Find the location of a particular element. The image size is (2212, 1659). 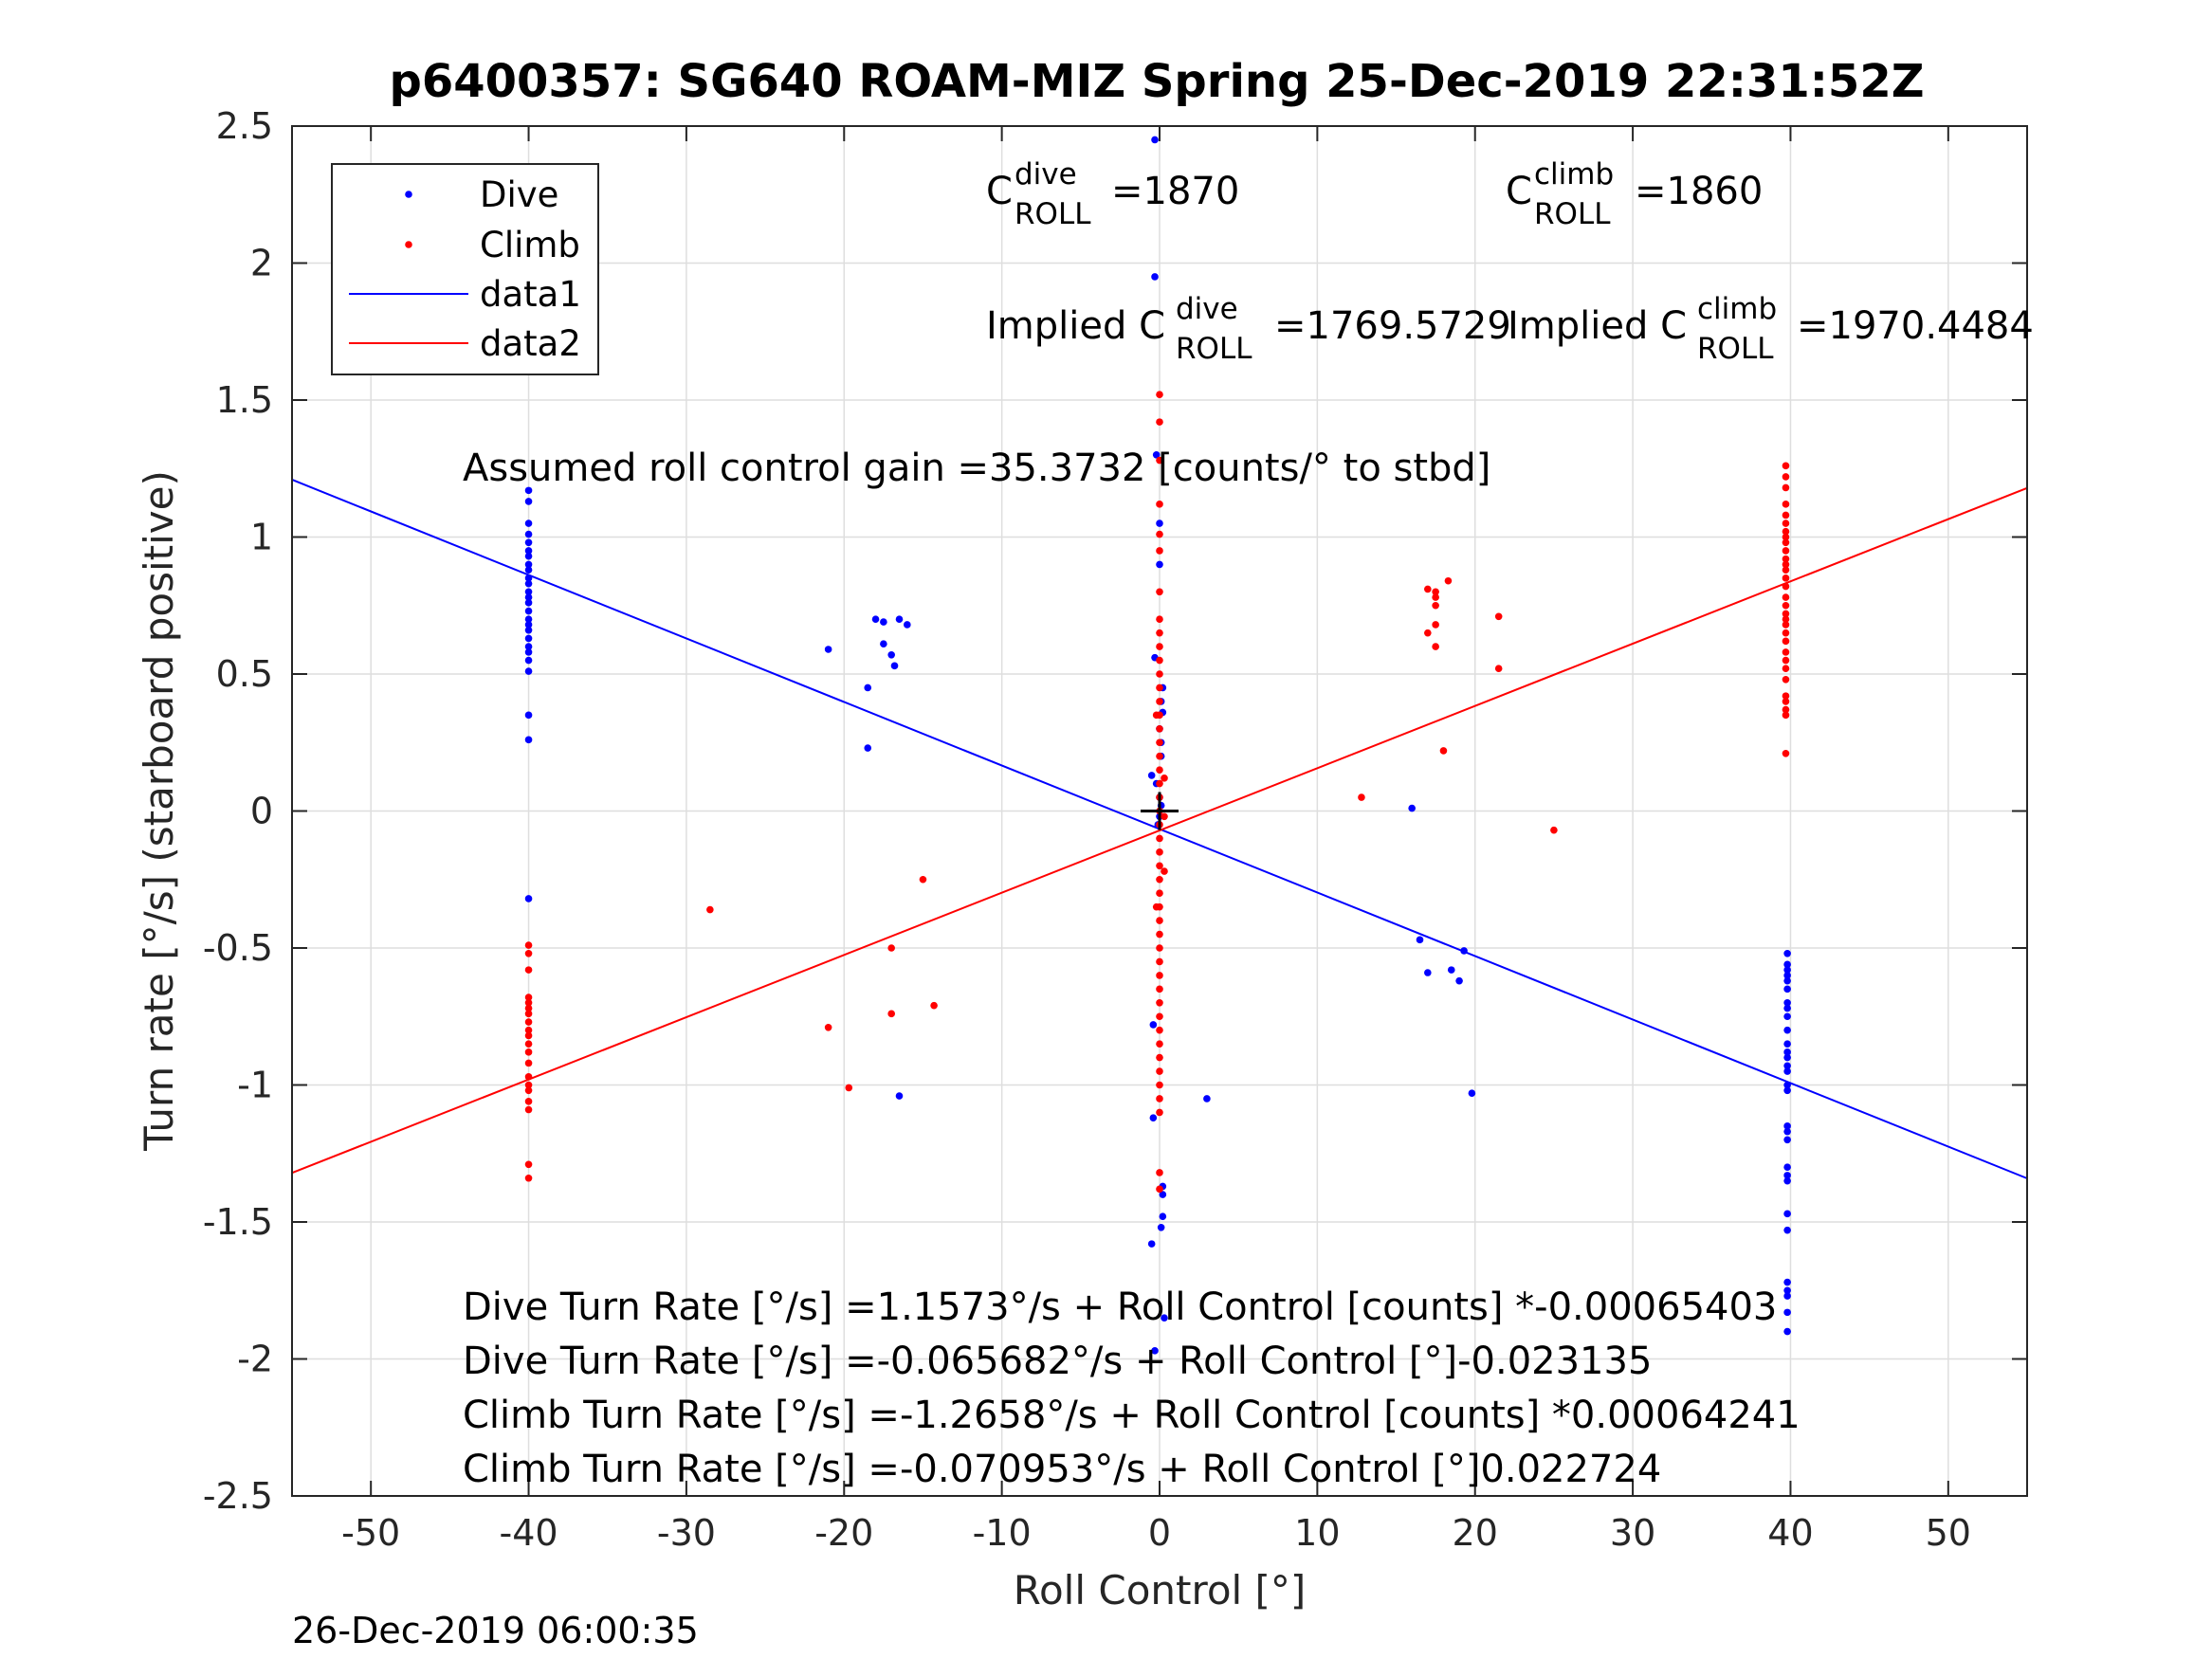

x-tick-label: 40 is located at coordinates (1790, 1533).